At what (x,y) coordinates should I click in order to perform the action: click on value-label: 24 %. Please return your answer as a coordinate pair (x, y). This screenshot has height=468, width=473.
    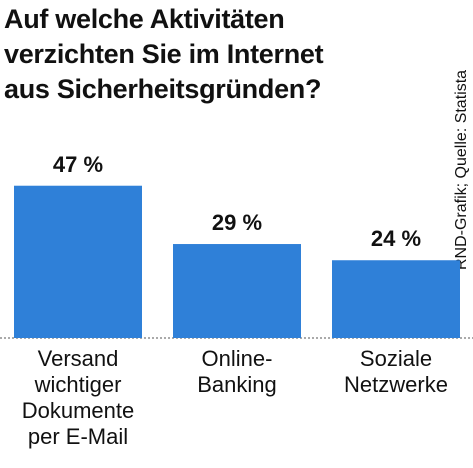
    Looking at the image, I should click on (396, 239).